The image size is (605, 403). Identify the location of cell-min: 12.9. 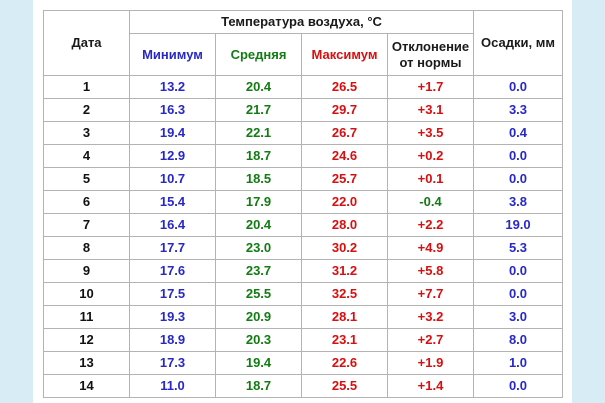
(172, 156).